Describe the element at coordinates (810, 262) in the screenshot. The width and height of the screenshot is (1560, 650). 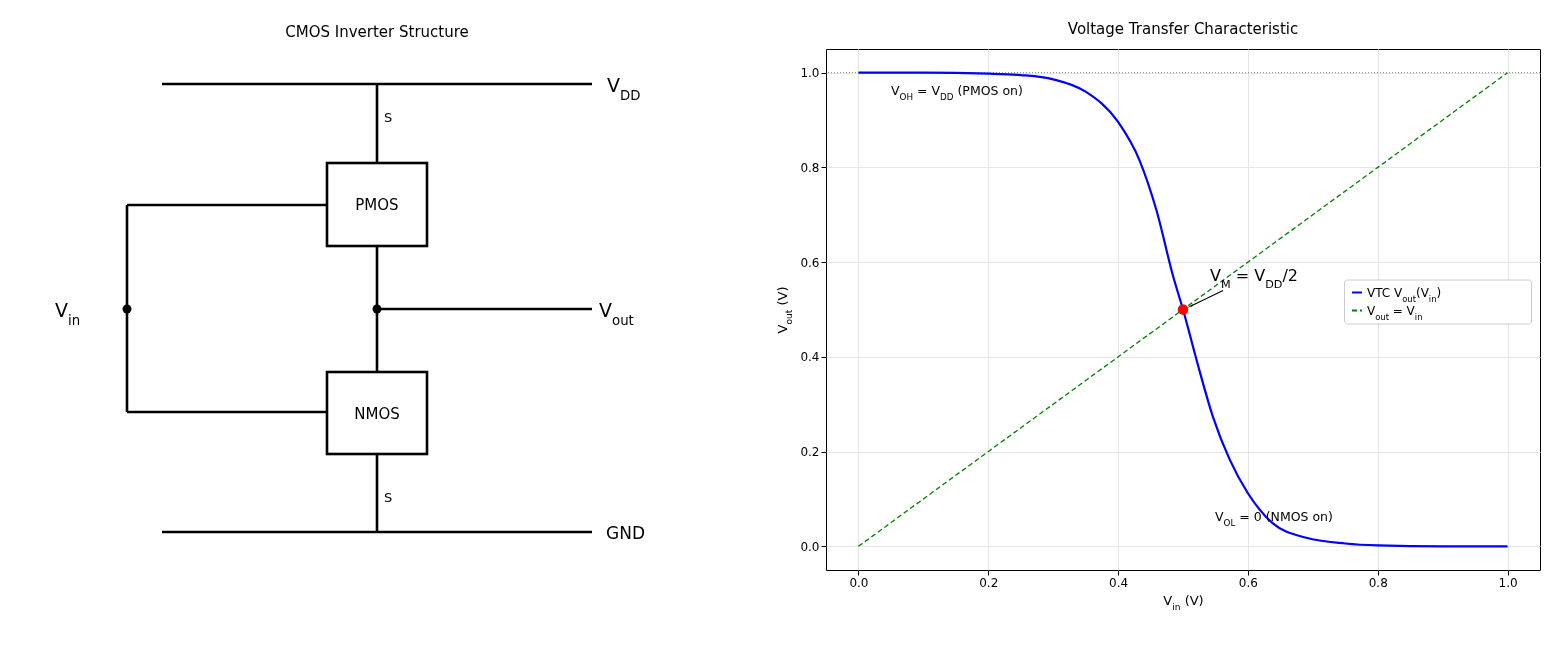
I see `y-tick-label: 0.6` at that location.